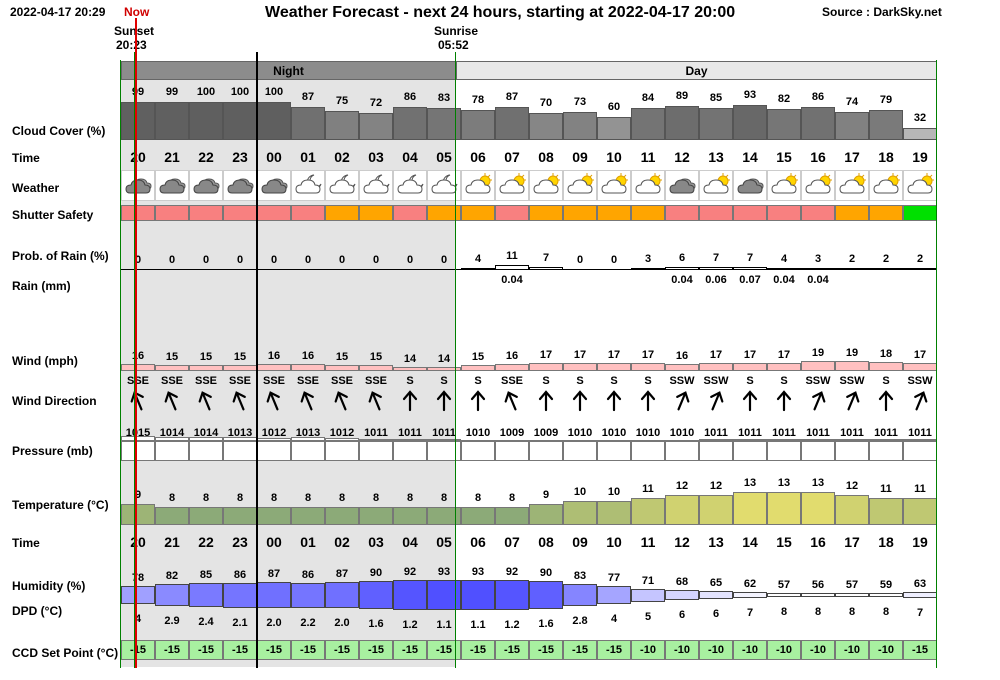  What do you see at coordinates (410, 185) in the screenshot?
I see `partly-cloudy-night-icon` at bounding box center [410, 185].